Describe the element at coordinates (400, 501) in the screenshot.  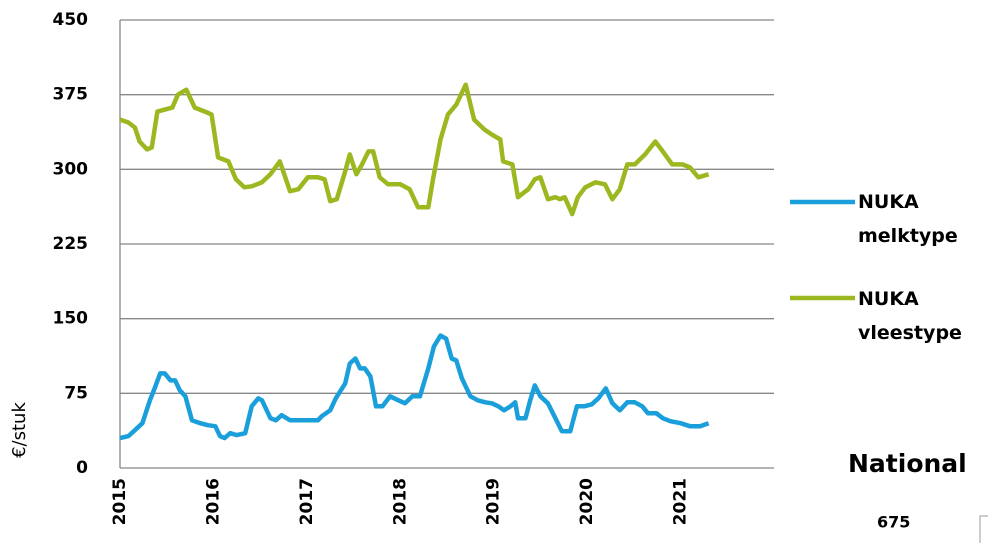
I see `x-tick-label: 2018` at that location.